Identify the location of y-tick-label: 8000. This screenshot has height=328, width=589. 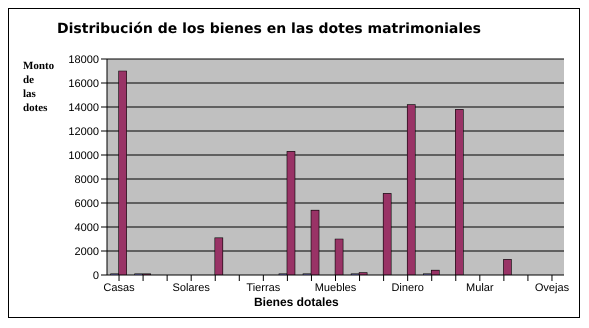
(86, 180).